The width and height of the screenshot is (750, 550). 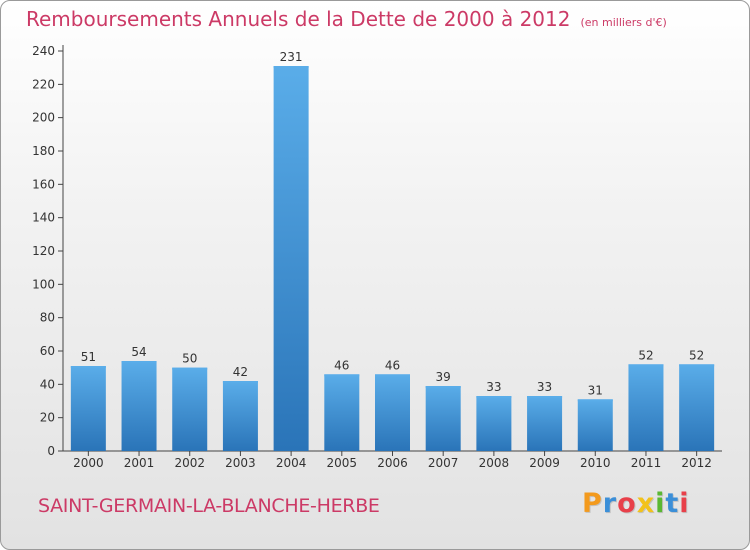 I want to click on bar-2001, so click(x=139, y=406).